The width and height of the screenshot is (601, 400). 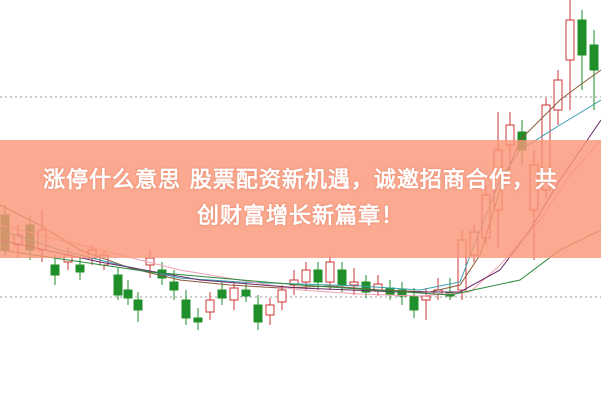 I want to click on headline-line-1: 涨停什么意思 股票配资新机遇，诚邀招商合作，共, so click(x=300, y=180).